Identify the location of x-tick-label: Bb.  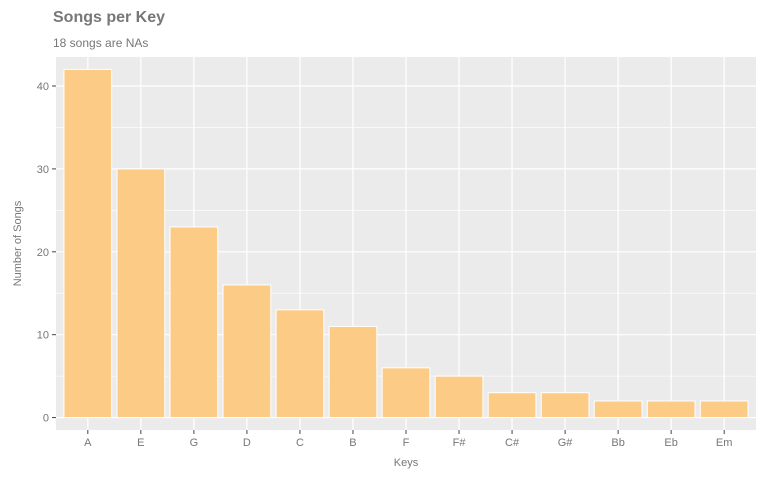
(617, 443).